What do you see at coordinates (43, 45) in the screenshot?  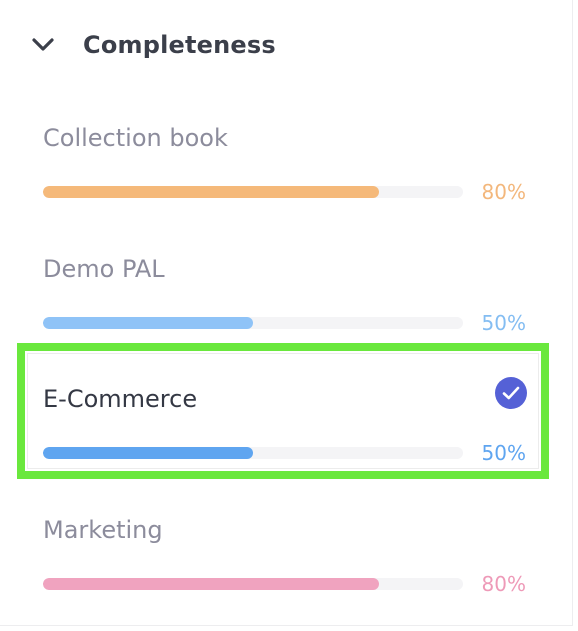 I see `chevron-down-icon` at bounding box center [43, 45].